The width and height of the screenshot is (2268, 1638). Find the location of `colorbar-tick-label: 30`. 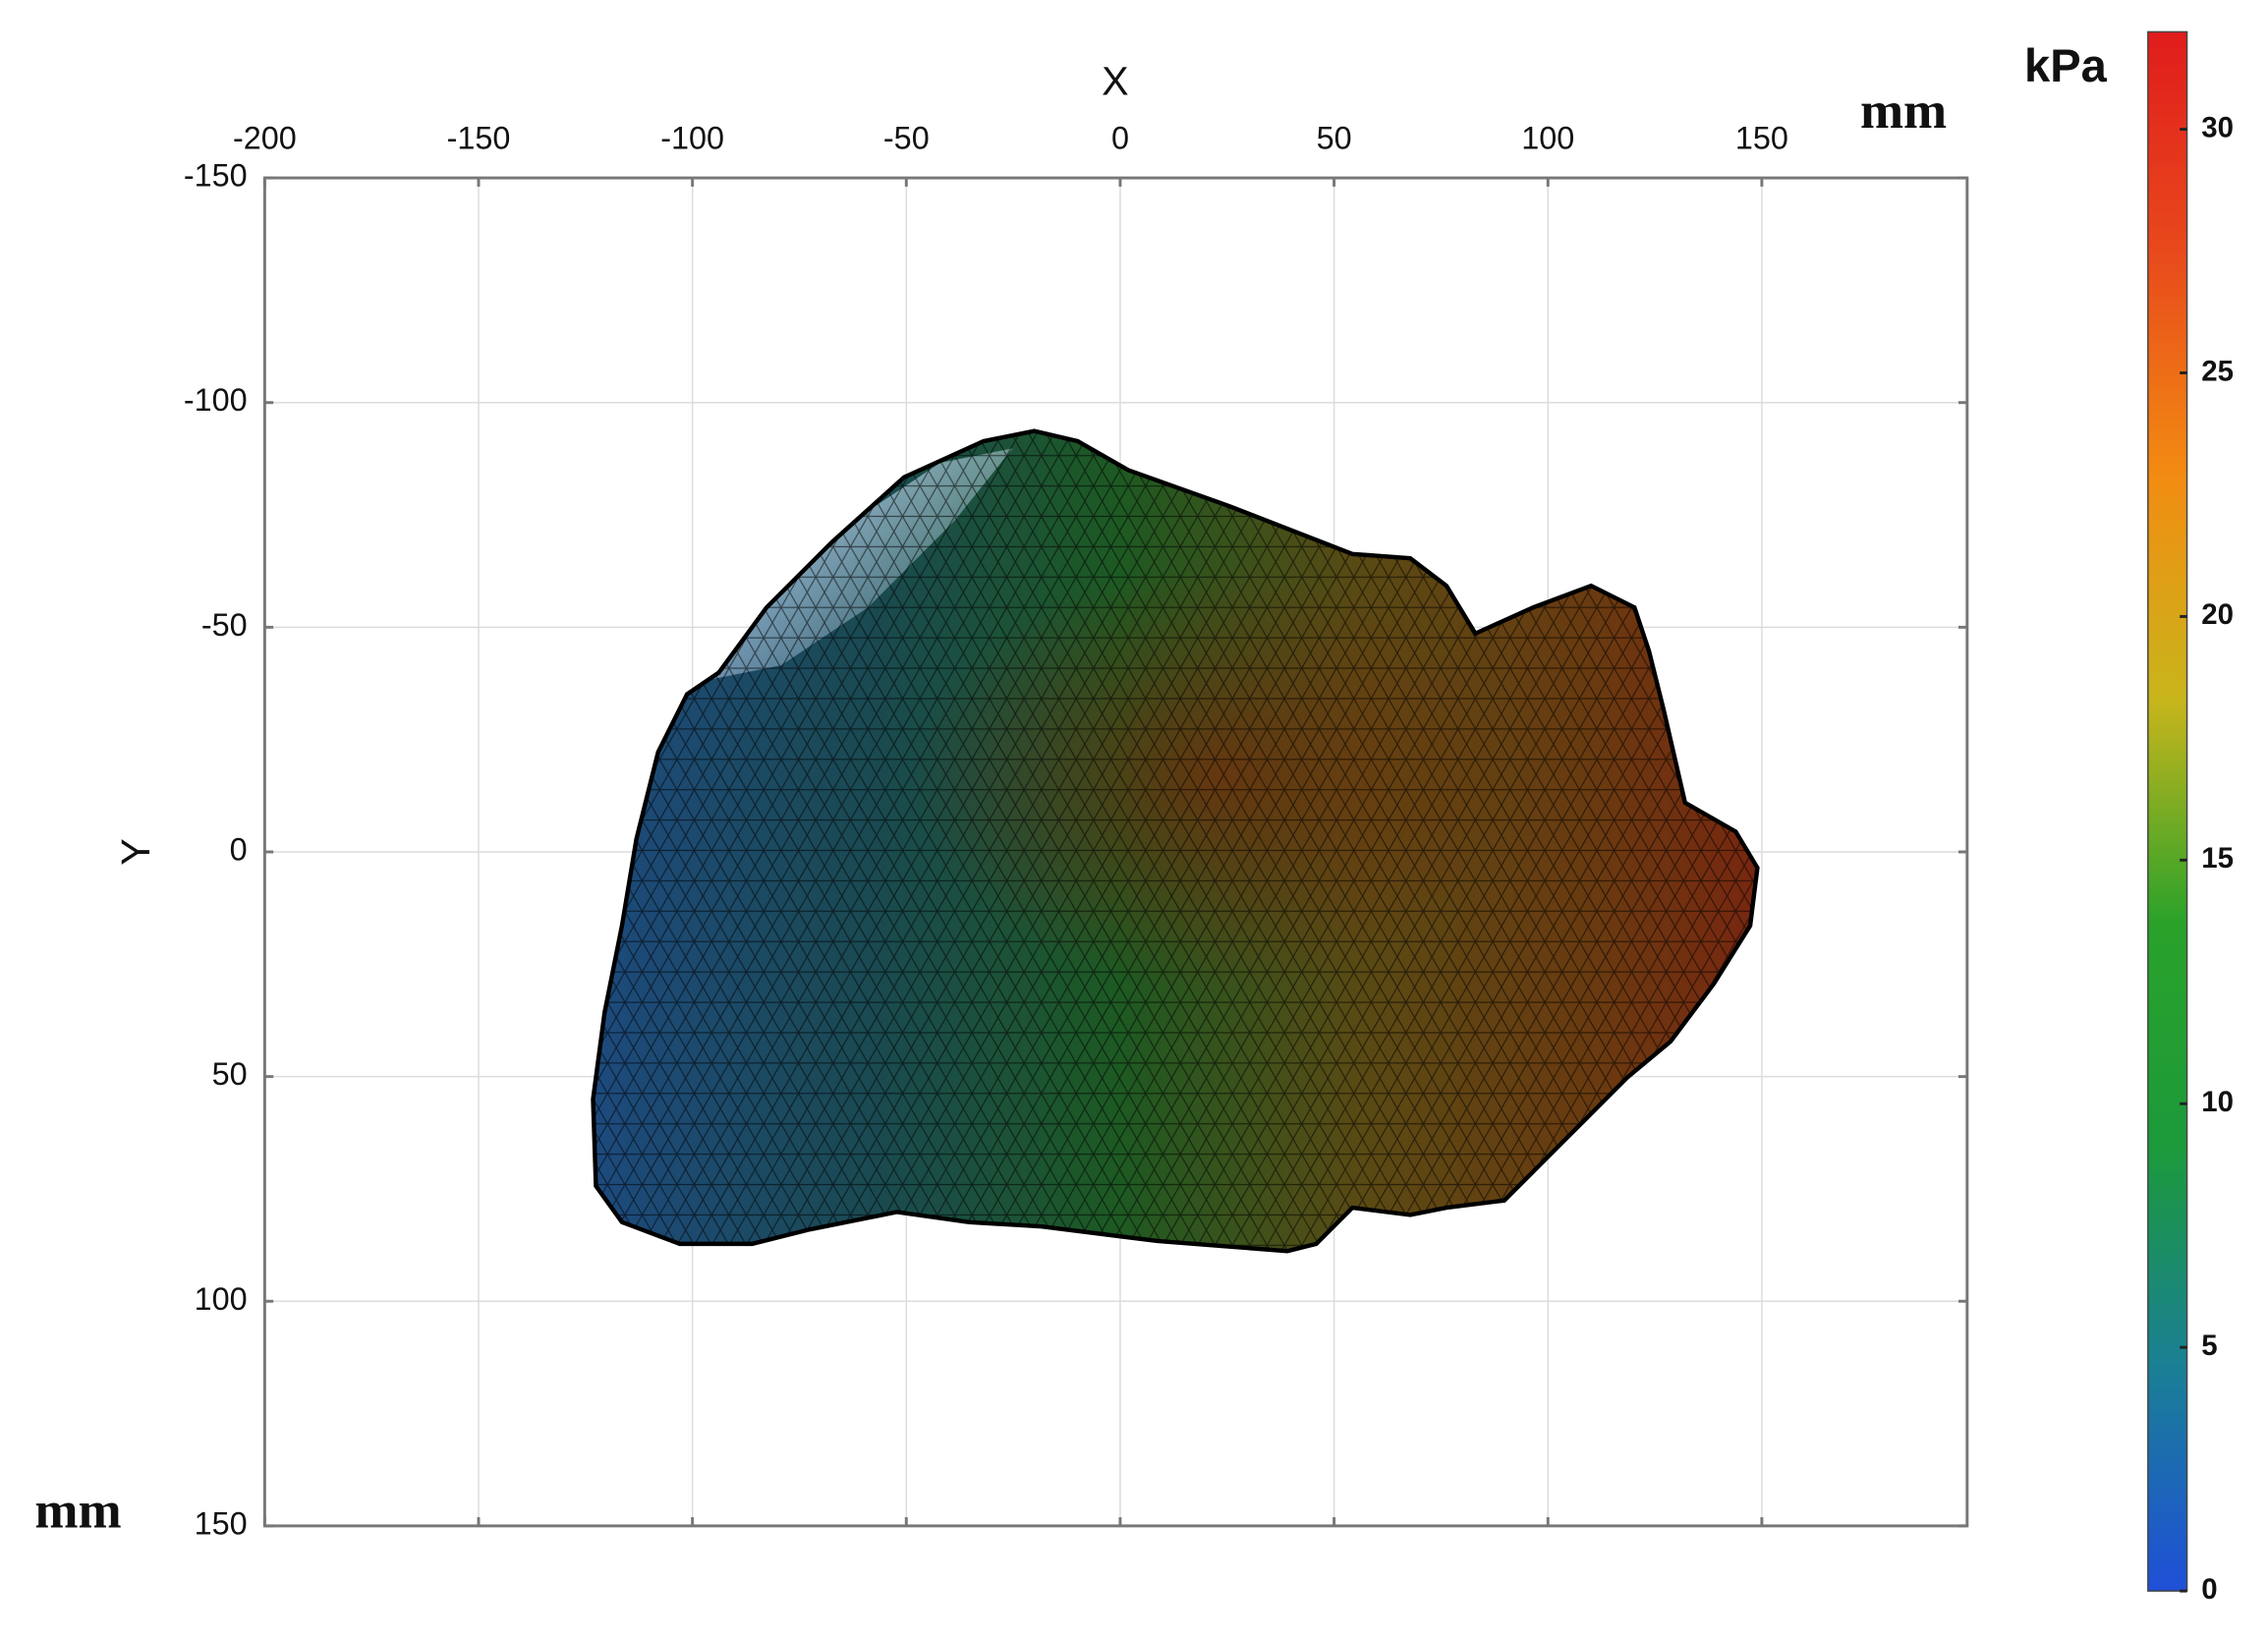

colorbar-tick-label: 30 is located at coordinates (2218, 127).